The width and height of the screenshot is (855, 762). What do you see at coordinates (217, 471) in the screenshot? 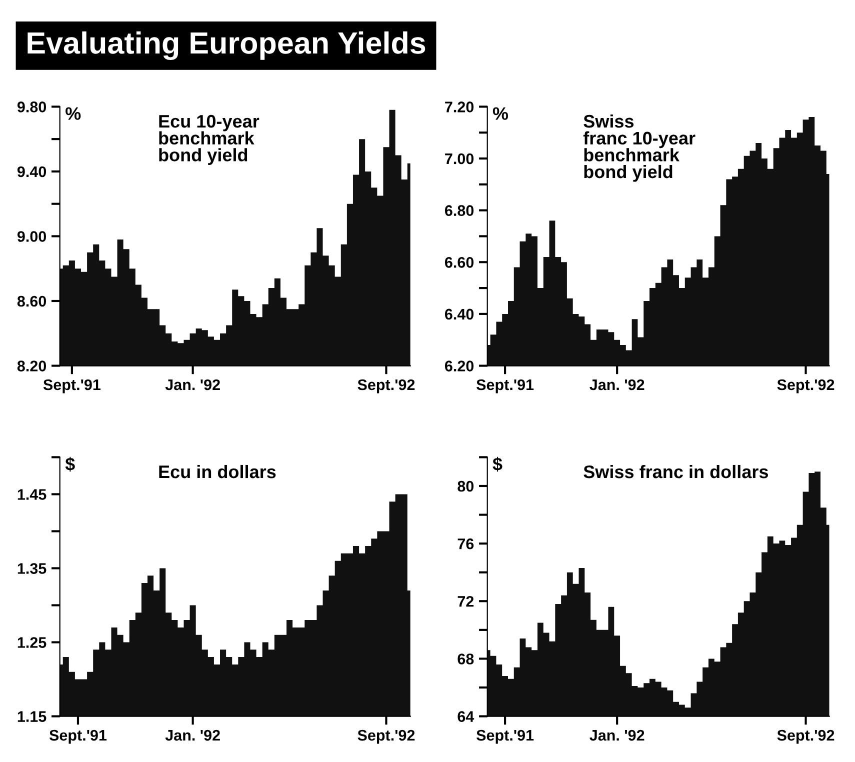
I see `chart-title: Ecu in dollars` at bounding box center [217, 471].